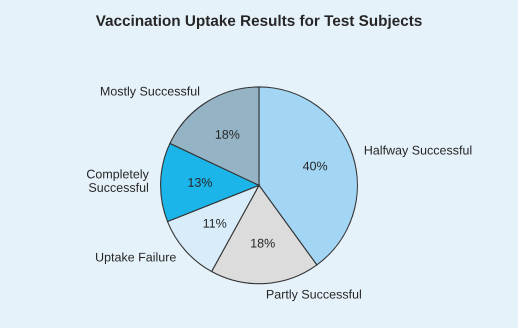 The height and width of the screenshot is (328, 518). What do you see at coordinates (117, 180) in the screenshot?
I see `slice-label: Completely Successful` at bounding box center [117, 180].